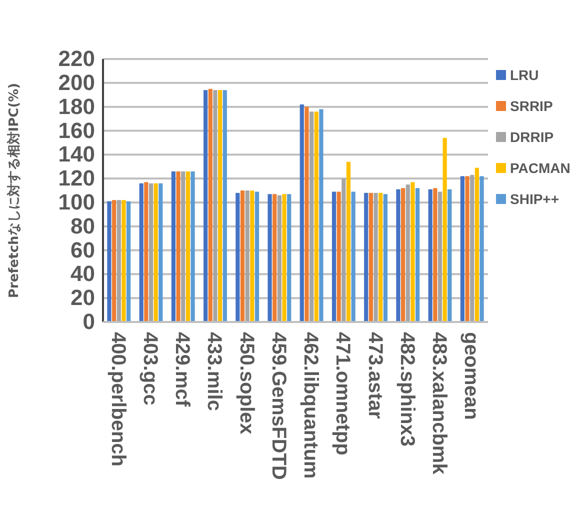 The height and width of the screenshot is (505, 584). Describe the element at coordinates (407, 389) in the screenshot. I see `x-tick-label: 482.sphinx3` at that location.